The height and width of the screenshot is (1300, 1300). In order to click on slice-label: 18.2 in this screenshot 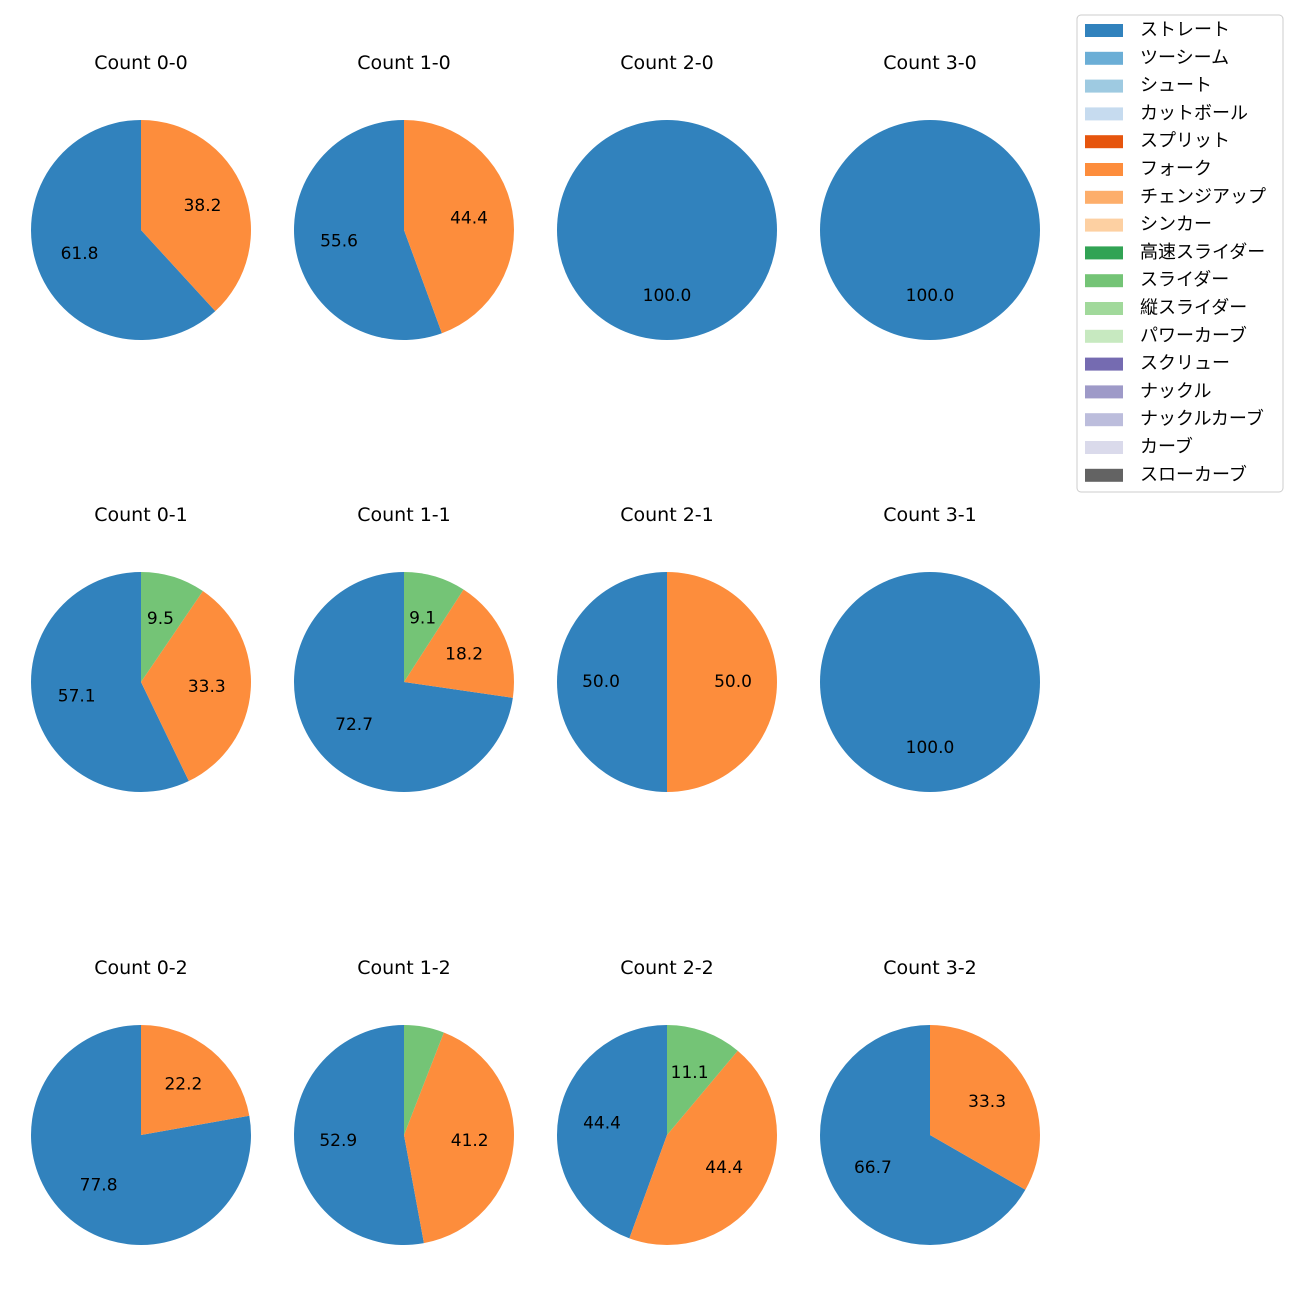, I will do `click(464, 655)`.